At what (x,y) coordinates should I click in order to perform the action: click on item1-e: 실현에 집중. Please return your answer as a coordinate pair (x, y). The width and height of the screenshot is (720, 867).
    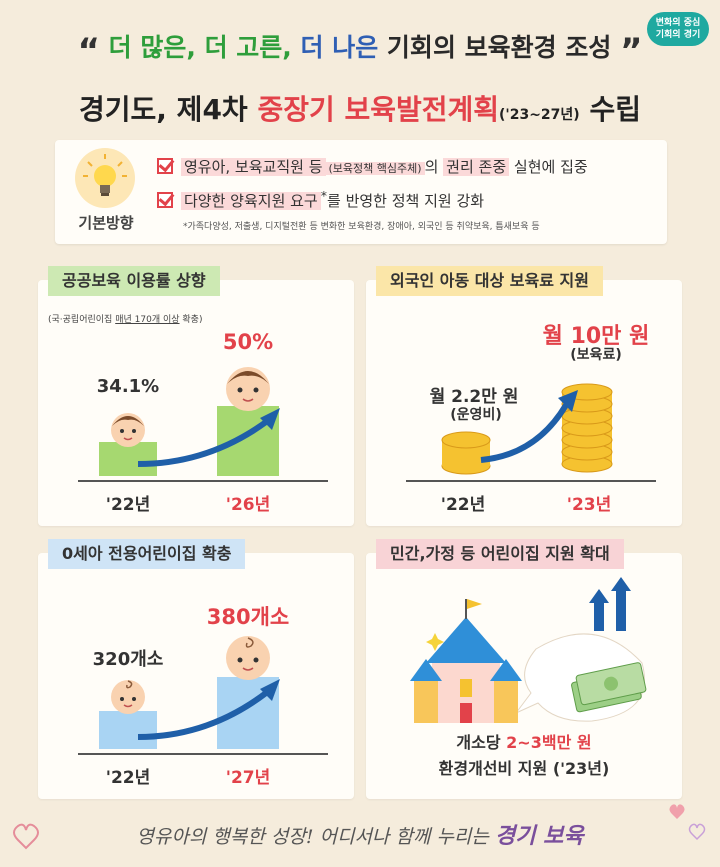
    Looking at the image, I should click on (550, 167).